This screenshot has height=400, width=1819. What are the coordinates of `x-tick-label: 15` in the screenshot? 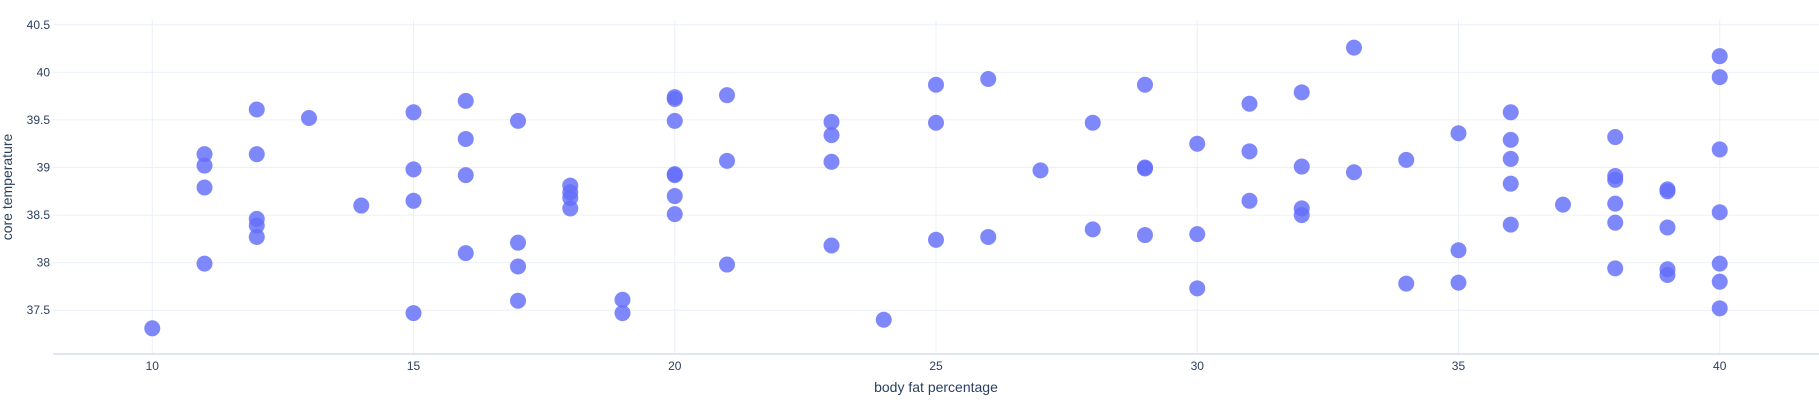 It's located at (414, 366).